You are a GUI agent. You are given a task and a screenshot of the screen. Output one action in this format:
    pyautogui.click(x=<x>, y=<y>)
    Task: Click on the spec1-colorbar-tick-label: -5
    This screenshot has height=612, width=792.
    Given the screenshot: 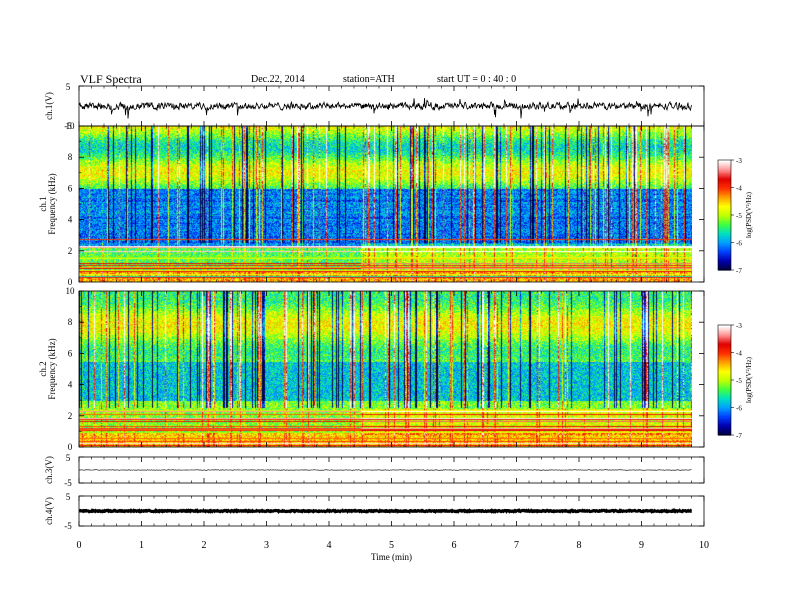 What is the action you would take?
    pyautogui.click(x=739, y=216)
    